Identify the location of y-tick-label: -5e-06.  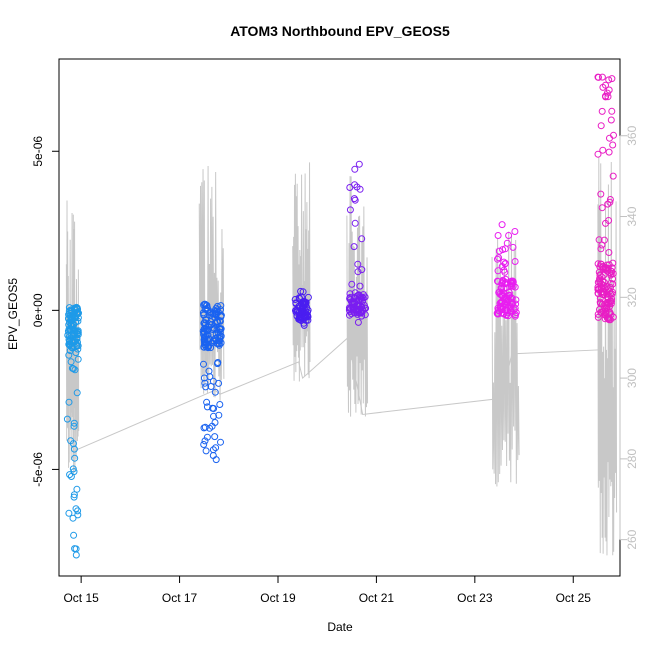
(38, 469).